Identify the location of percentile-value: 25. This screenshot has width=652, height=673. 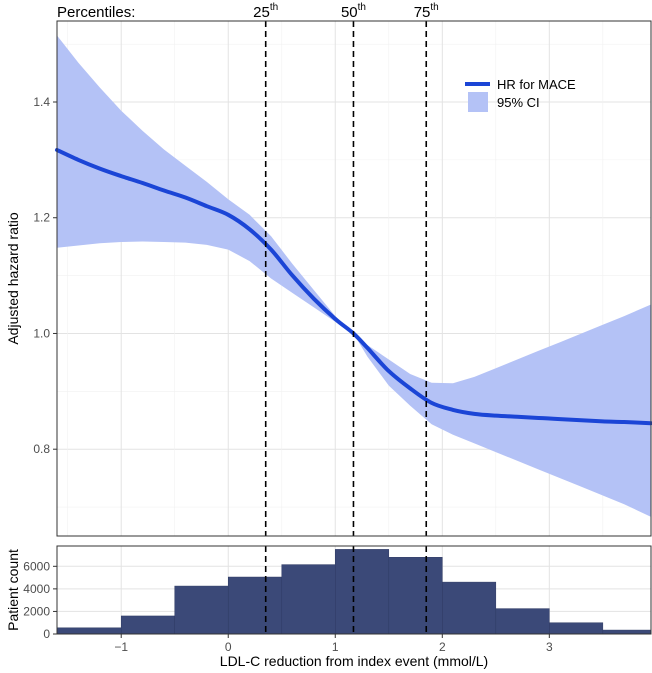
(261, 12).